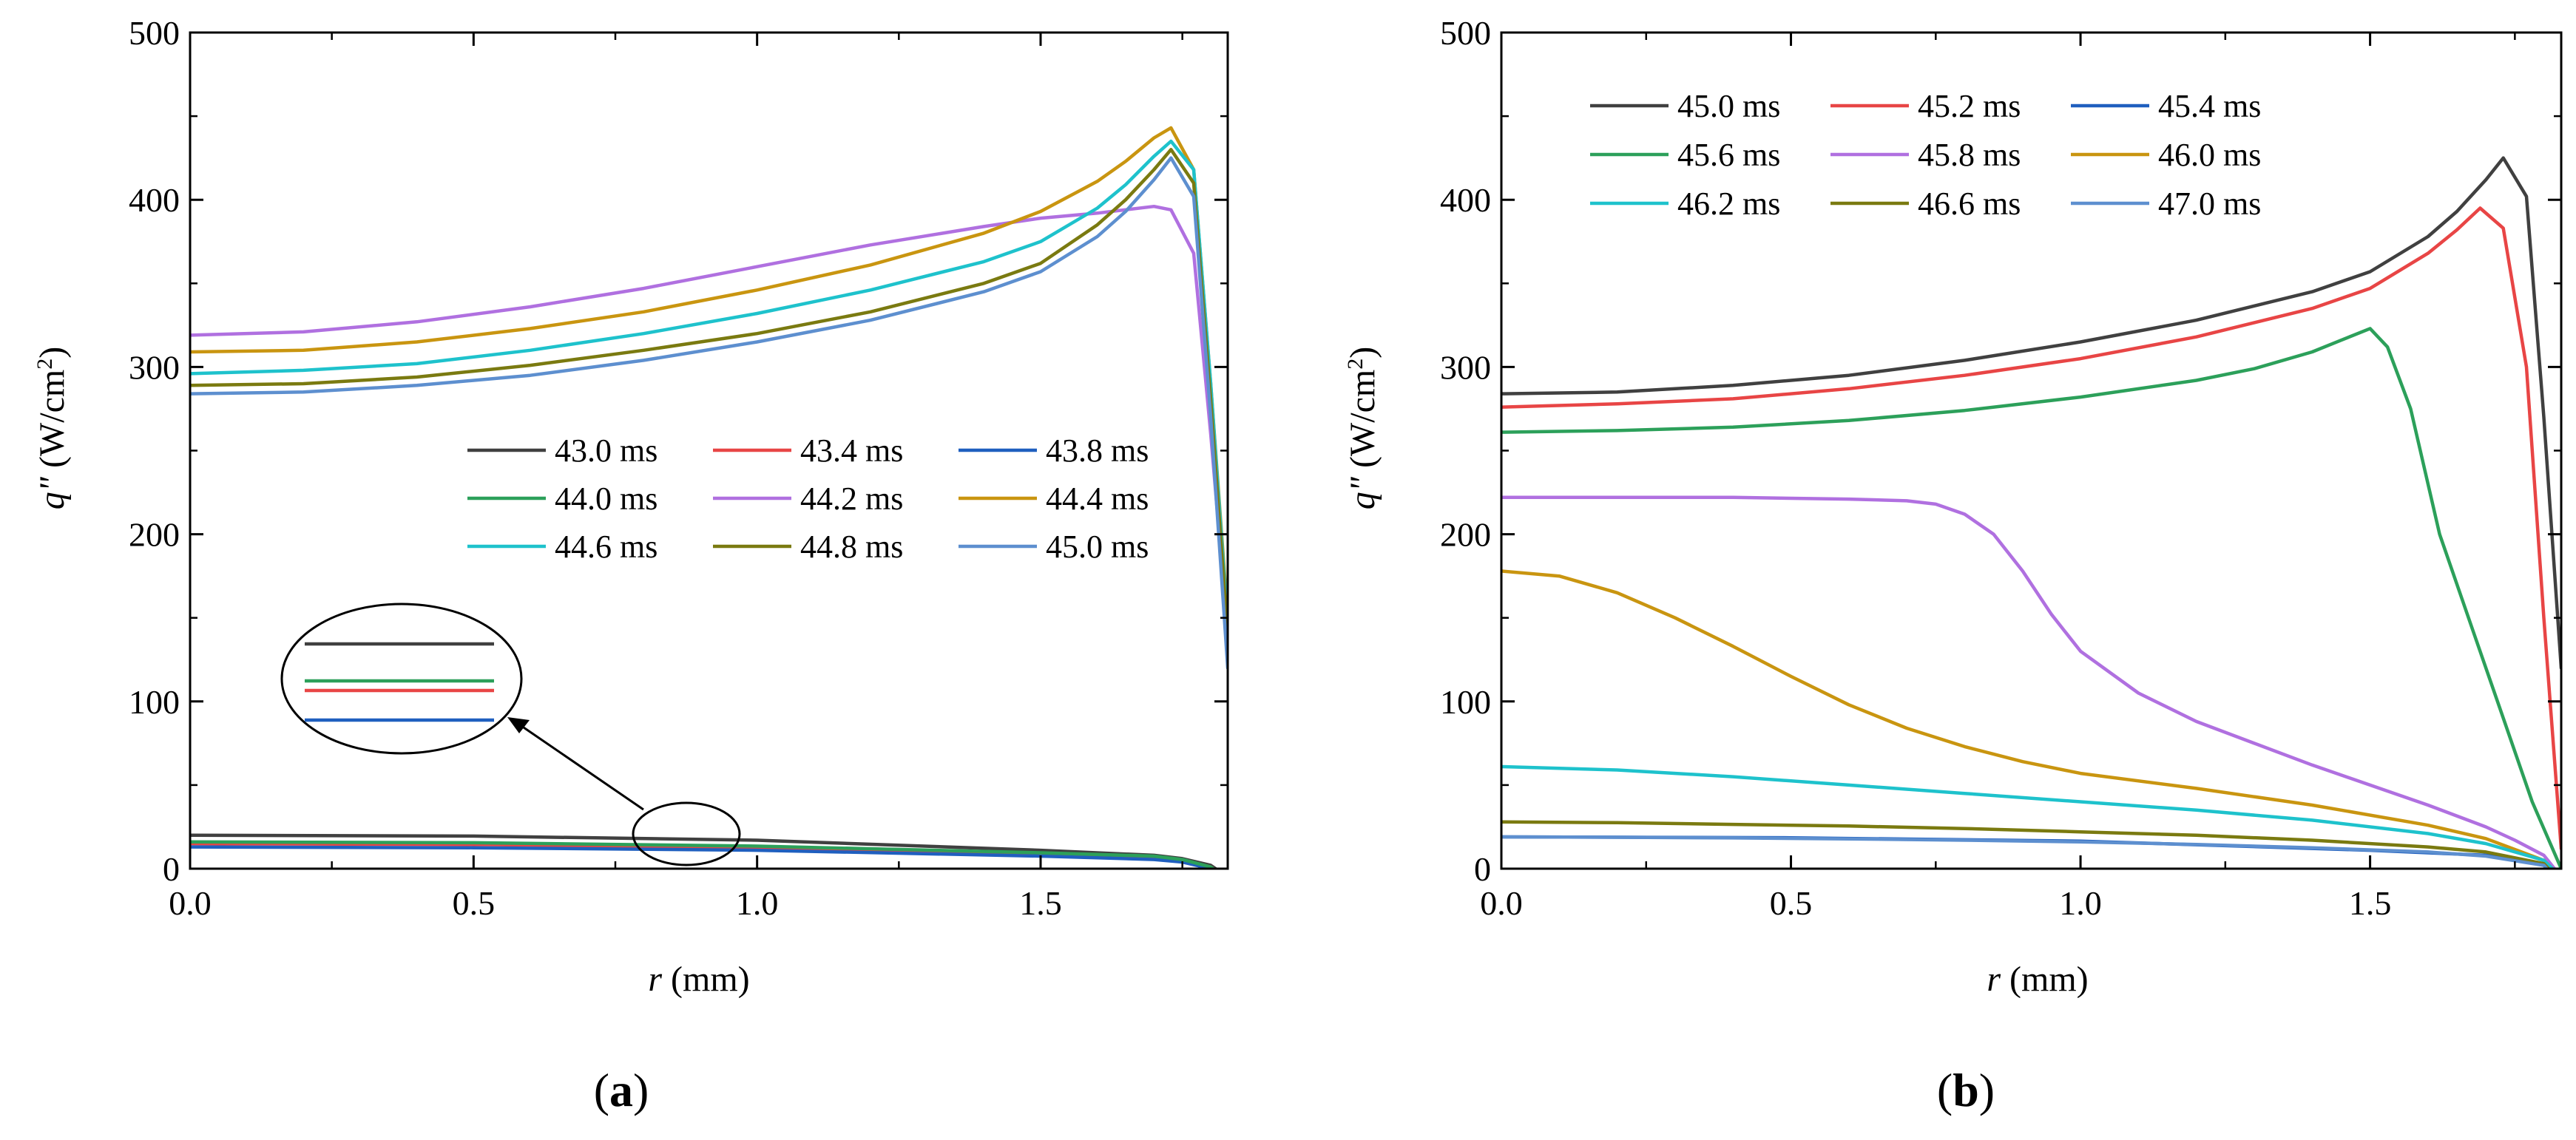 The image size is (2576, 1140). I want to click on p1-legend-item-1: 45.2 ms, so click(1925, 106).